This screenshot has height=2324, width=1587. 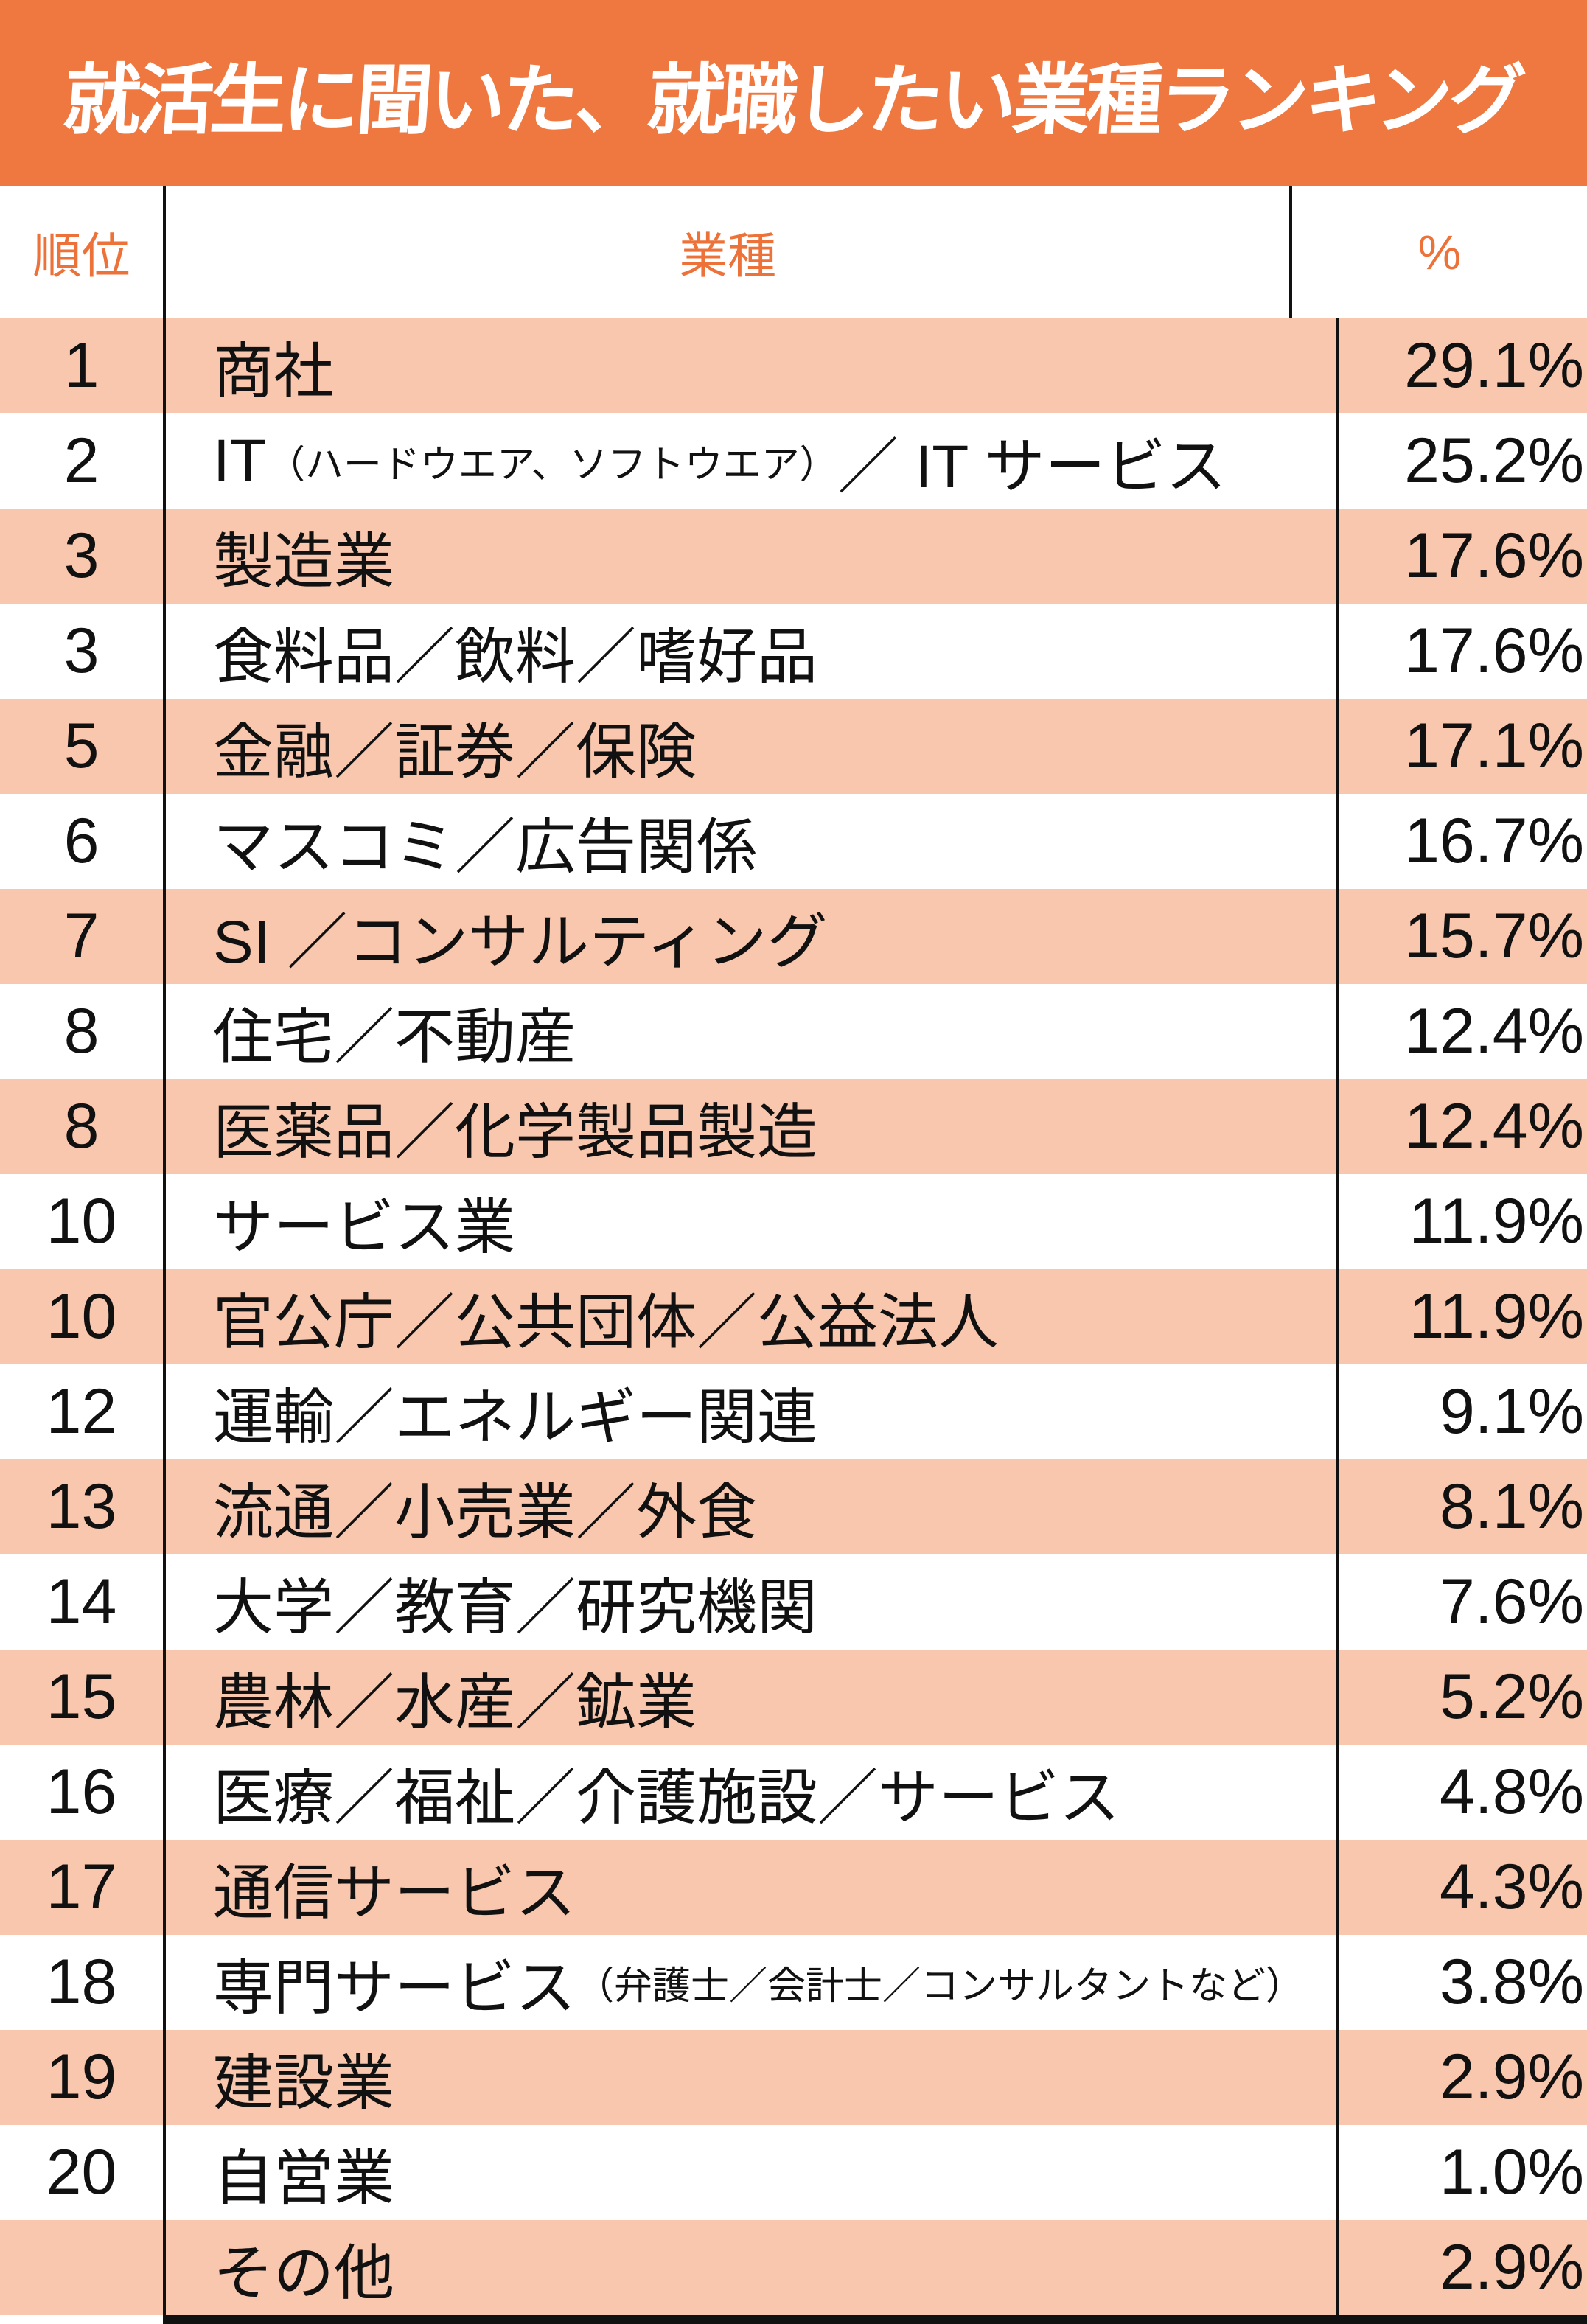 I want to click on percent-cell: 25.2%, so click(x=1494, y=460).